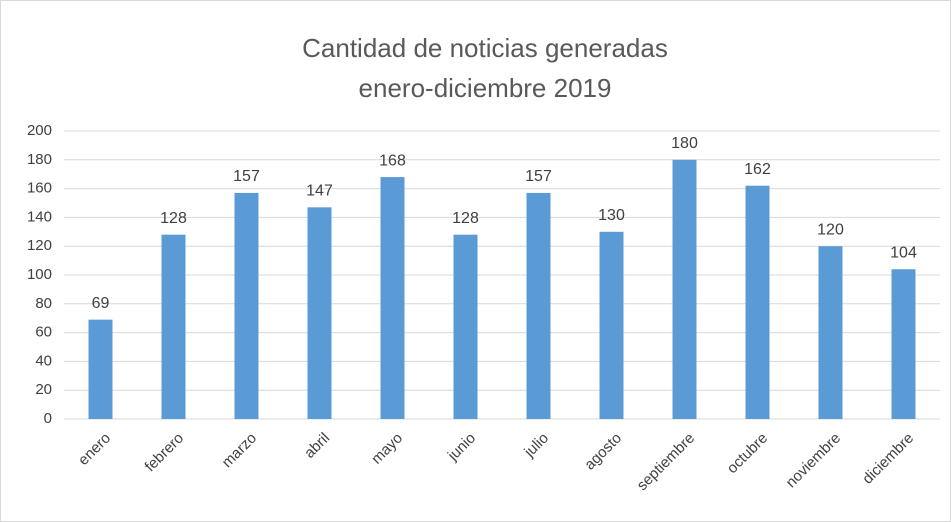 Image resolution: width=951 pixels, height=522 pixels. What do you see at coordinates (830, 229) in the screenshot?
I see `data-label: 120` at bounding box center [830, 229].